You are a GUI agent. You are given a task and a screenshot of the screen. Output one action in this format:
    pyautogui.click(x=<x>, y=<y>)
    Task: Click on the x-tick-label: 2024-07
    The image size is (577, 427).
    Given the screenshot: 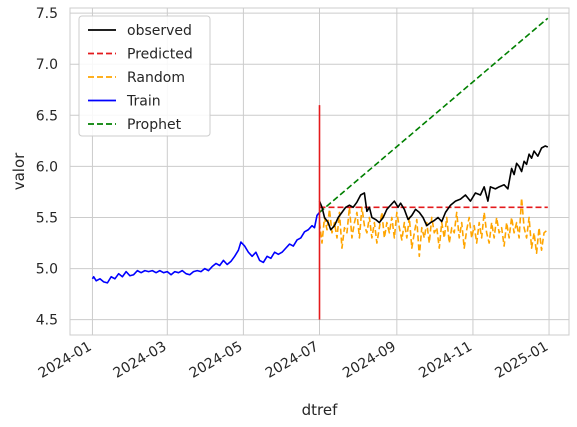 What is the action you would take?
    pyautogui.click(x=292, y=360)
    